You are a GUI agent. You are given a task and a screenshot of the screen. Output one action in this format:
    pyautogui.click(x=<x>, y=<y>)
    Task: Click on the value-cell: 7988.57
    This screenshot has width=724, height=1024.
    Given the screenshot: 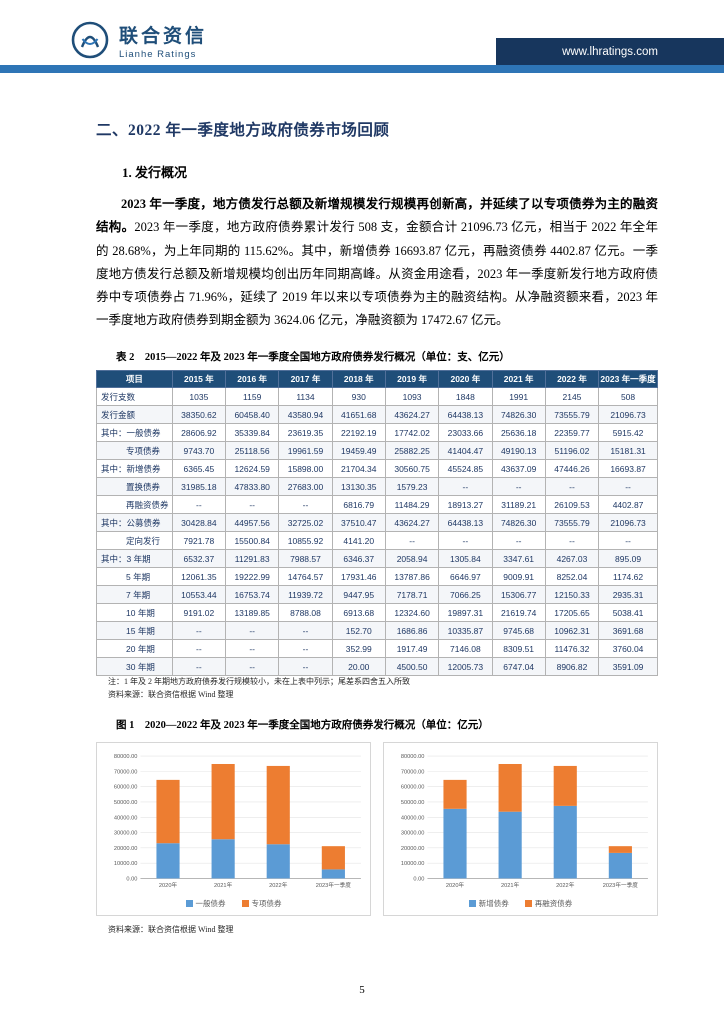 What is the action you would take?
    pyautogui.click(x=305, y=559)
    